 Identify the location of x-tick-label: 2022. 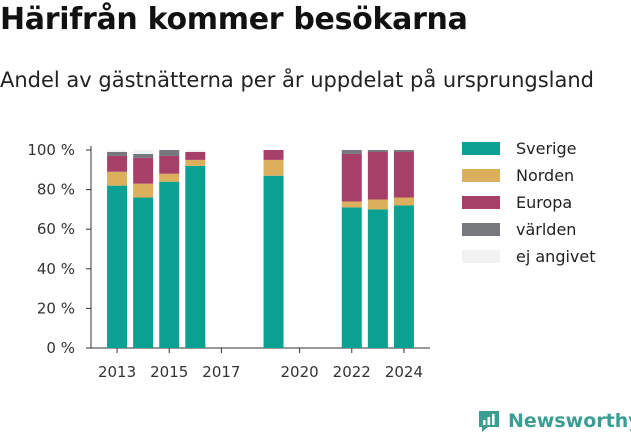
(352, 372).